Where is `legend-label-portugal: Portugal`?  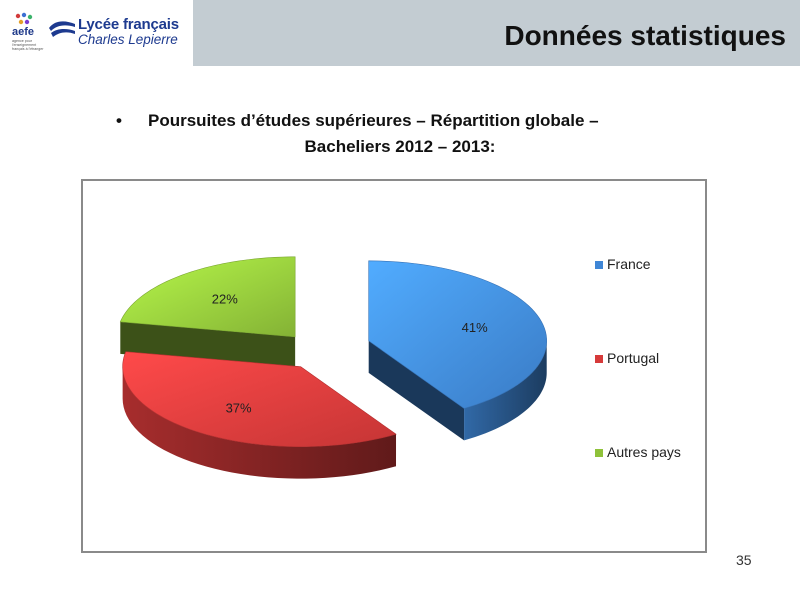
legend-label-portugal: Portugal is located at coordinates (633, 358).